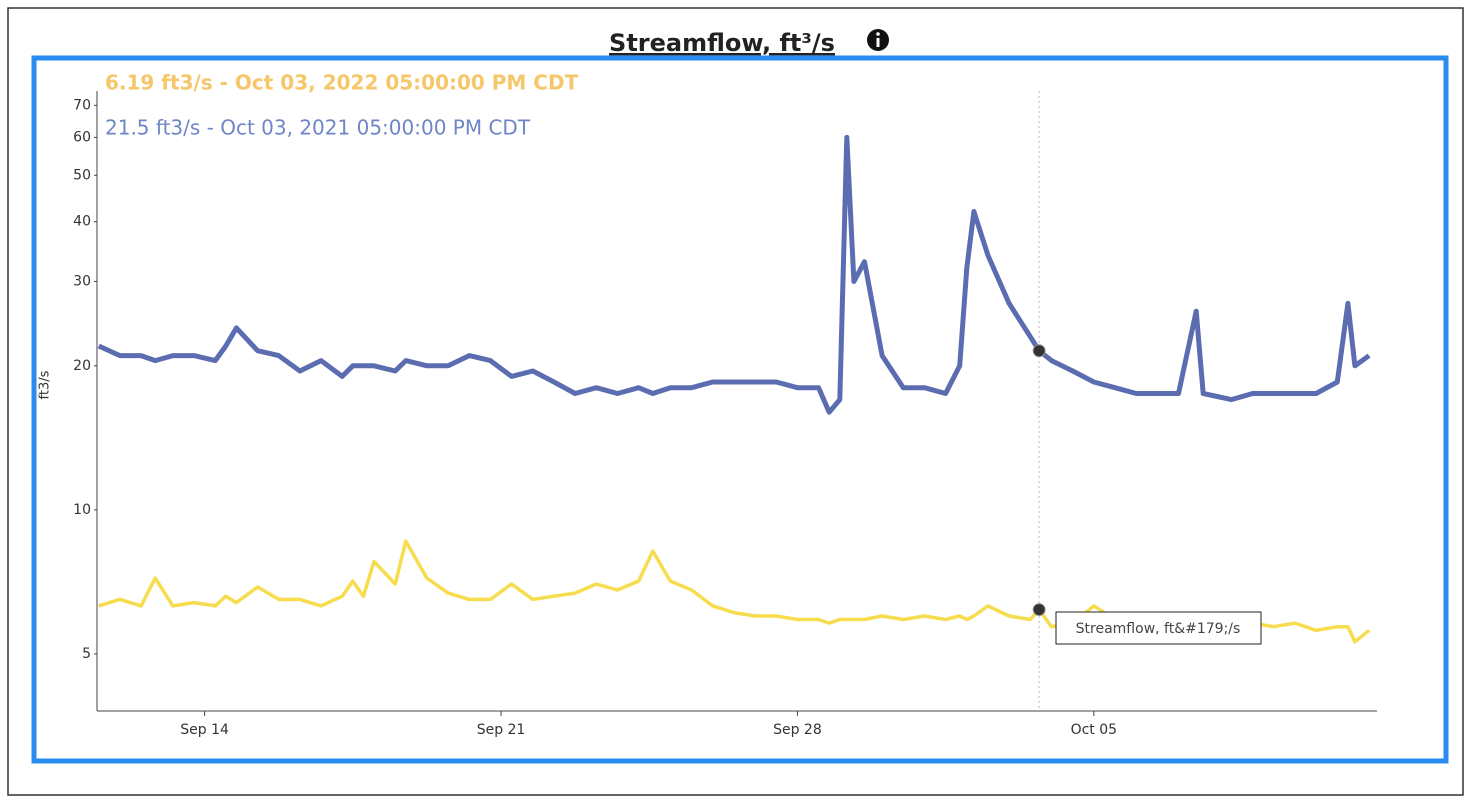  I want to click on y-axis-label: ft3/s, so click(45, 384).